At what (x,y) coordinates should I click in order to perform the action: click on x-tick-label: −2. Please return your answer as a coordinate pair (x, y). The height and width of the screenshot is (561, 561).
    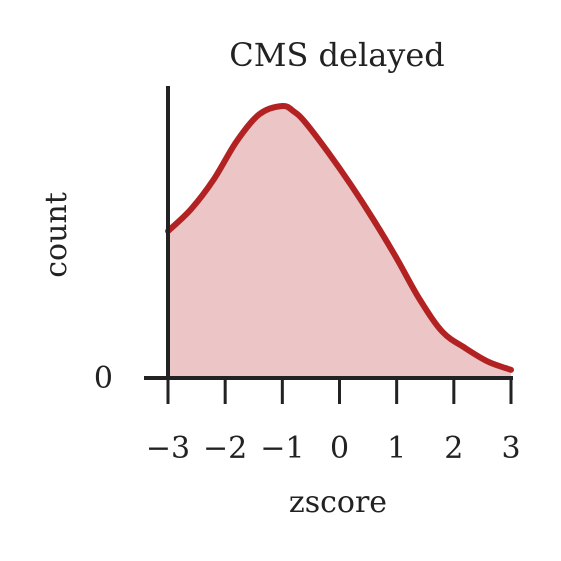
    Looking at the image, I should click on (225, 448).